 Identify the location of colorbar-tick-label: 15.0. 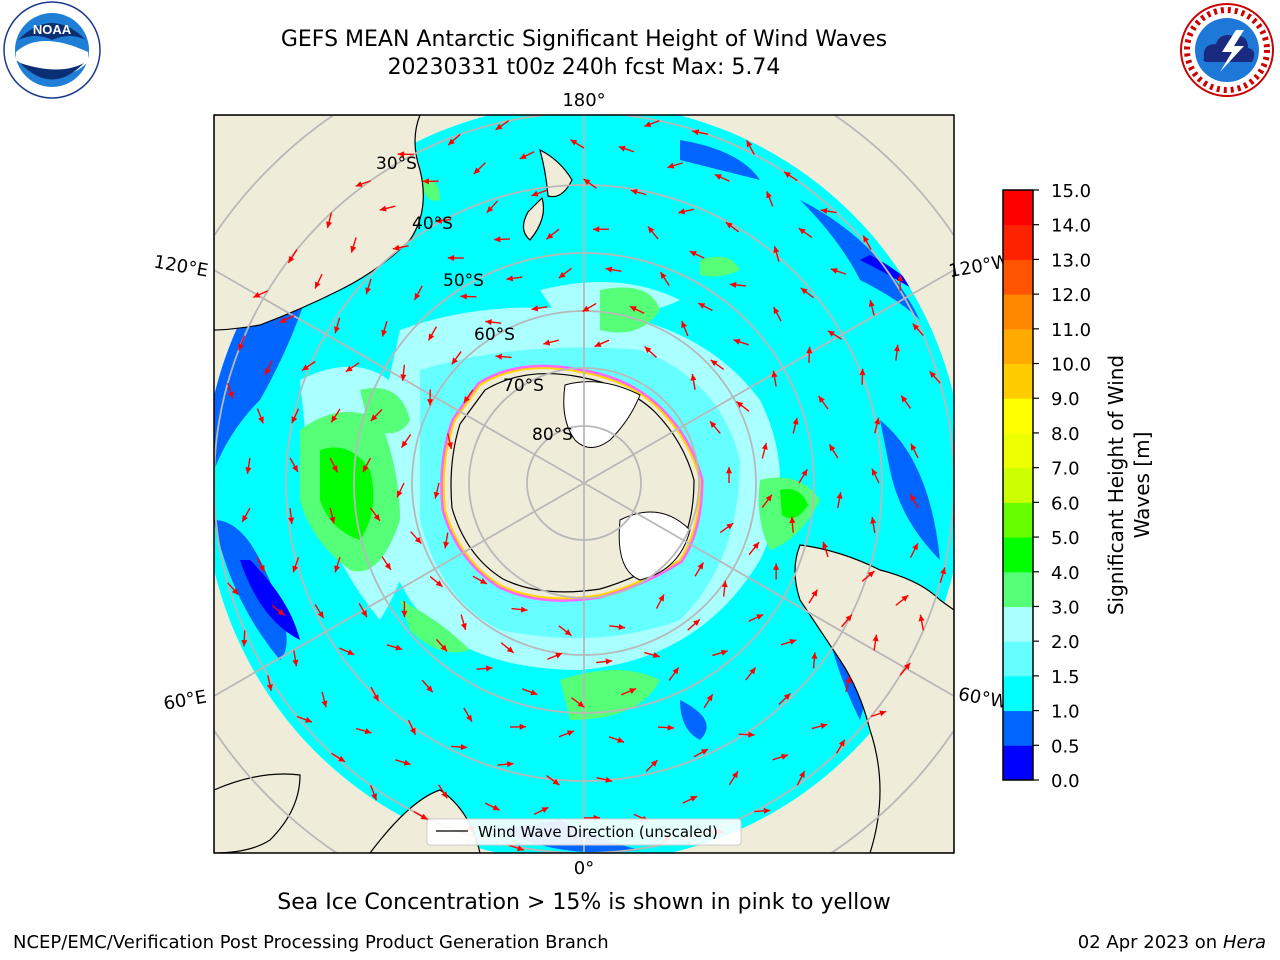
(1071, 191).